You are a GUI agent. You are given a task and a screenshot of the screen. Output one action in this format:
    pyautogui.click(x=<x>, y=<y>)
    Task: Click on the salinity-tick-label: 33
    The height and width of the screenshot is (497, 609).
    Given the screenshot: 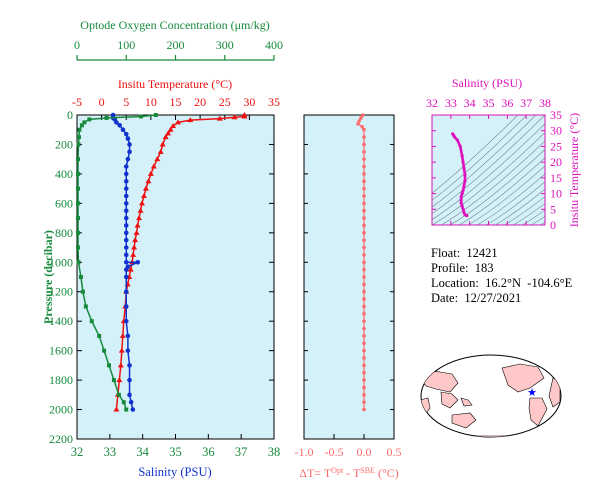 What is the action you would take?
    pyautogui.click(x=110, y=452)
    